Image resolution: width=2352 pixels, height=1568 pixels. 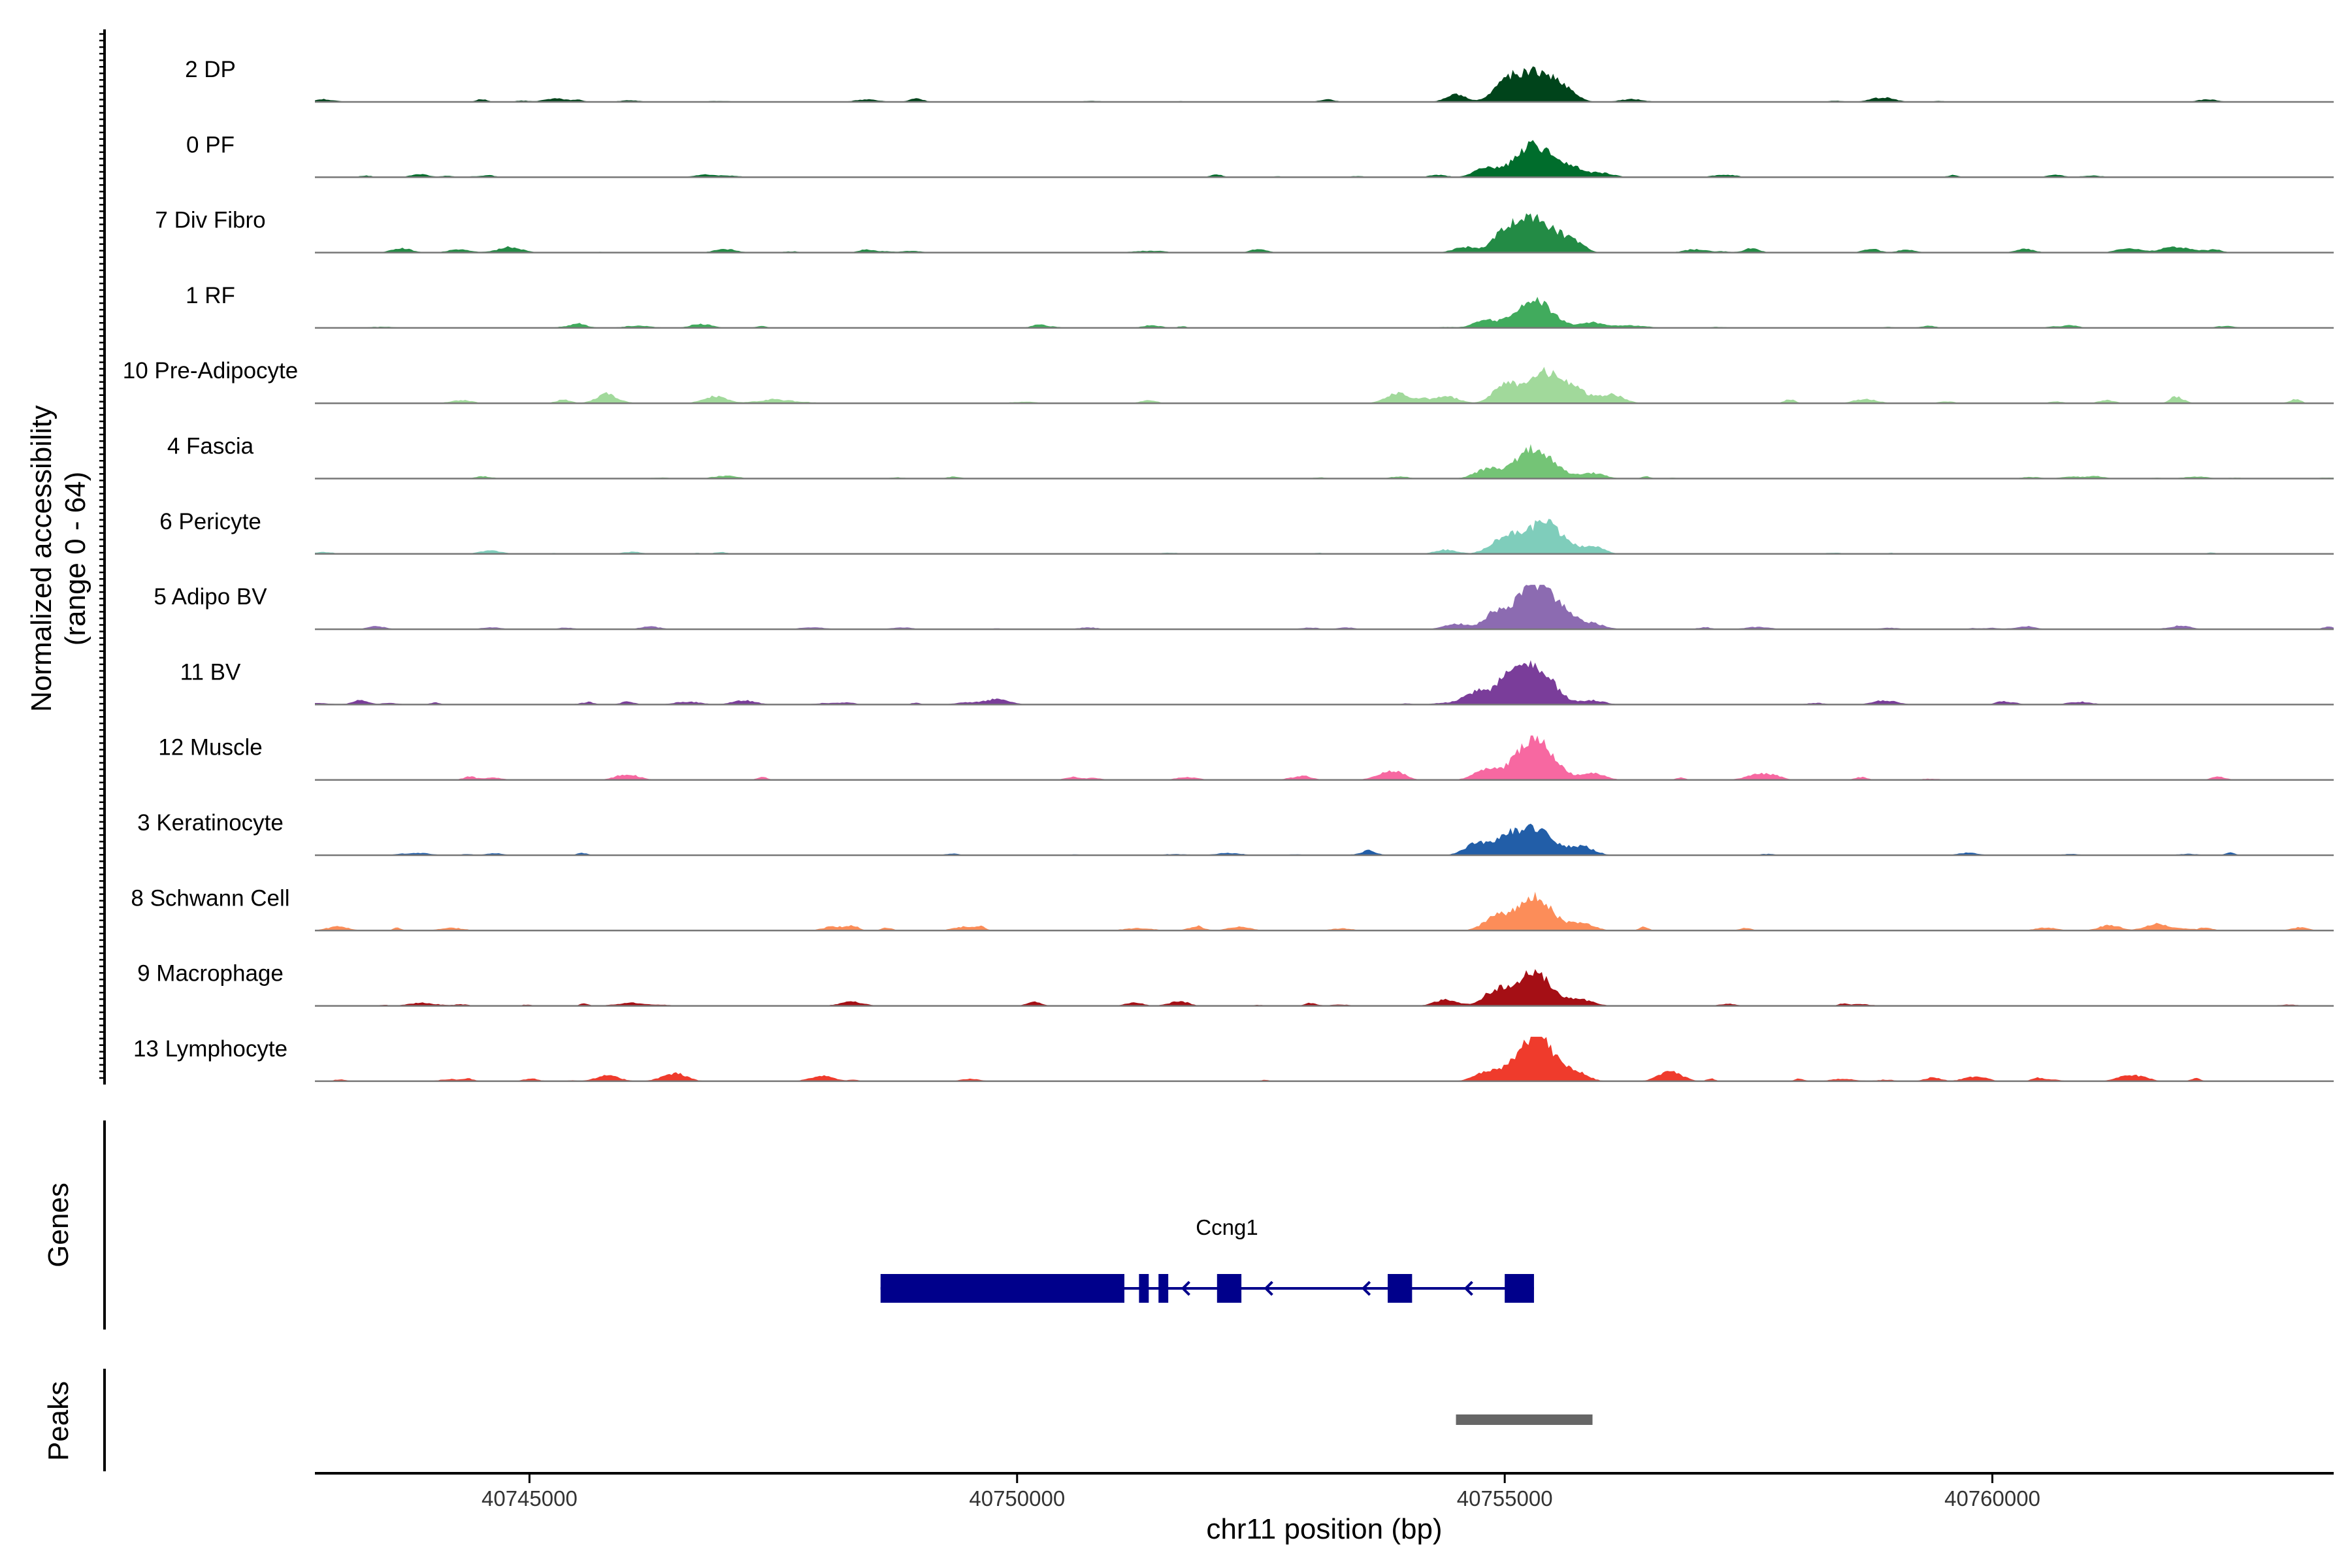 I want to click on track-label: 5 Adipo BV, so click(x=210, y=597).